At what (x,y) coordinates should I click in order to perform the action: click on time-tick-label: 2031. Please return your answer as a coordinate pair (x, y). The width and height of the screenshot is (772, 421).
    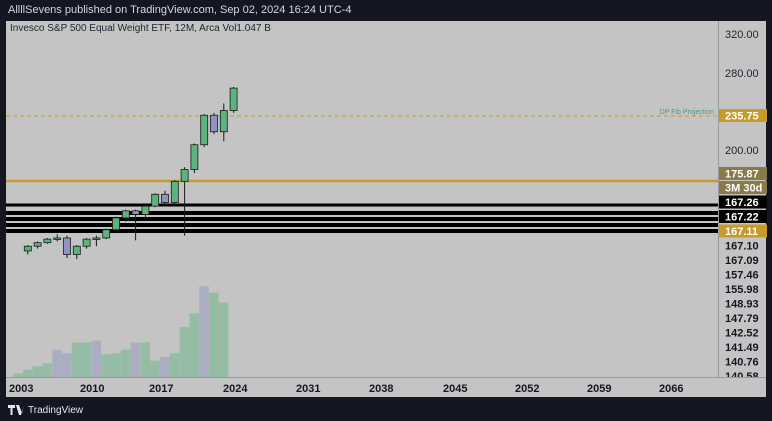
    Looking at the image, I should click on (308, 389).